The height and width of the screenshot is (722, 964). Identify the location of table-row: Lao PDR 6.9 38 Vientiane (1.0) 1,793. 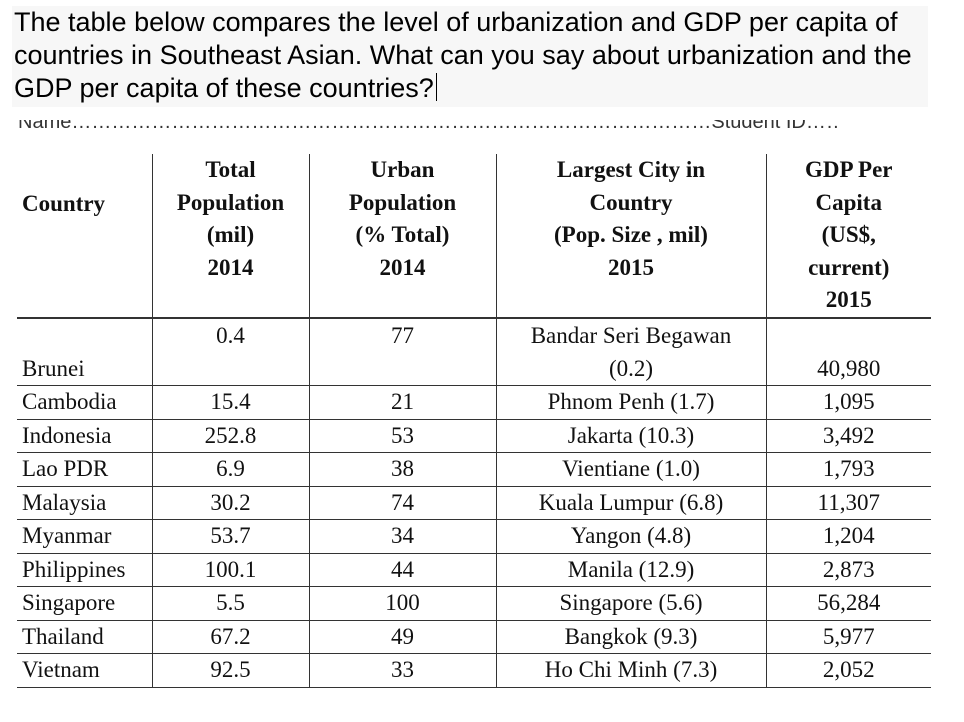
(474, 469).